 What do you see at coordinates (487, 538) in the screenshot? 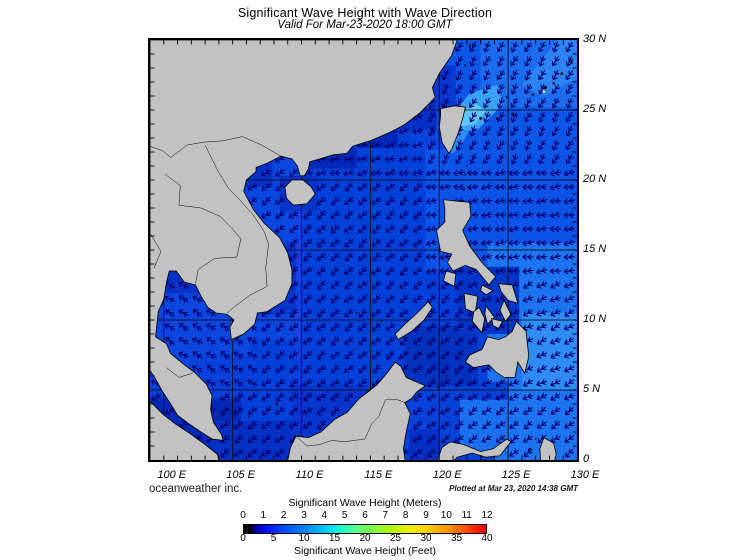
I see `feet-tick: 40` at bounding box center [487, 538].